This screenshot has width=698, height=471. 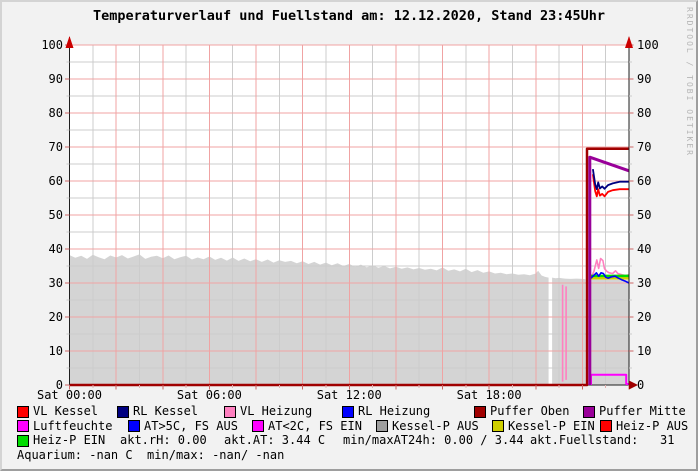 What do you see at coordinates (644, 180) in the screenshot?
I see `y-tick-label-right: 60` at bounding box center [644, 180].